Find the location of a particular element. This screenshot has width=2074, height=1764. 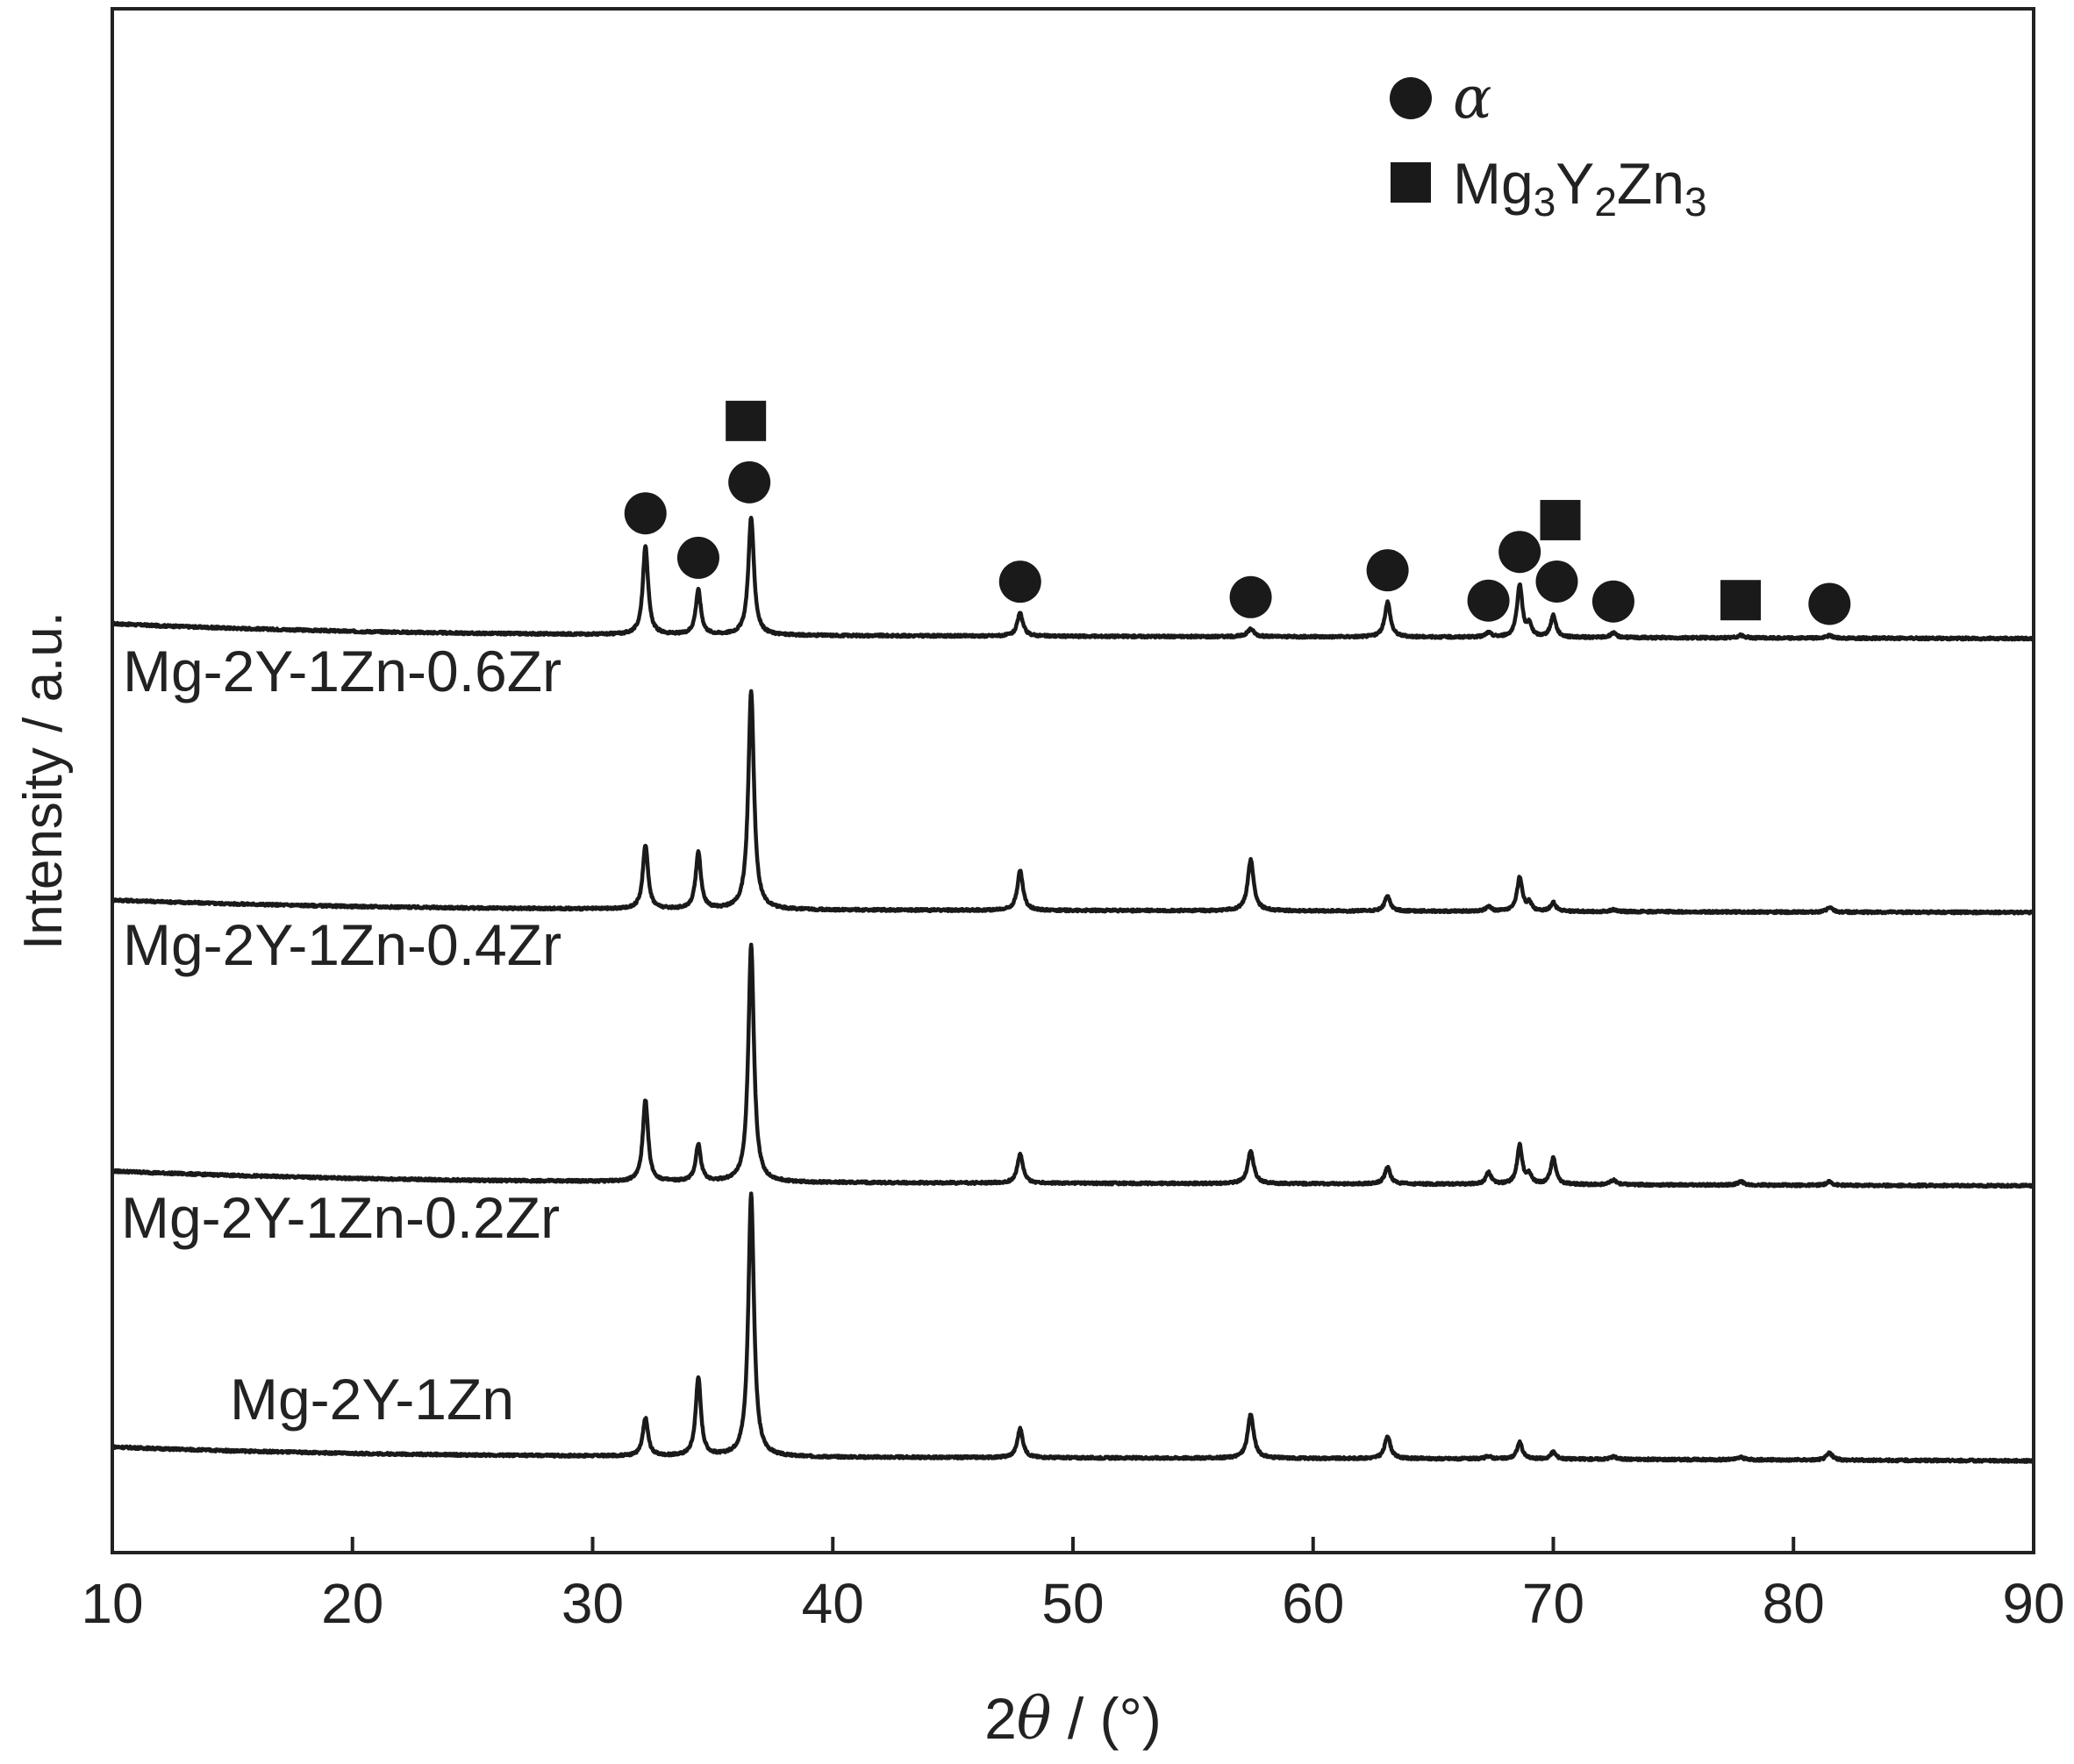

x-tick-label: 20 is located at coordinates (352, 1603).